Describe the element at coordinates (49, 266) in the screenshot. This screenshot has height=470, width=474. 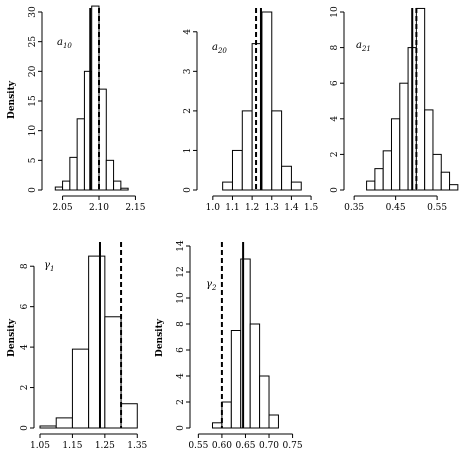
I see `panel-parameter-label: γ1` at that location.